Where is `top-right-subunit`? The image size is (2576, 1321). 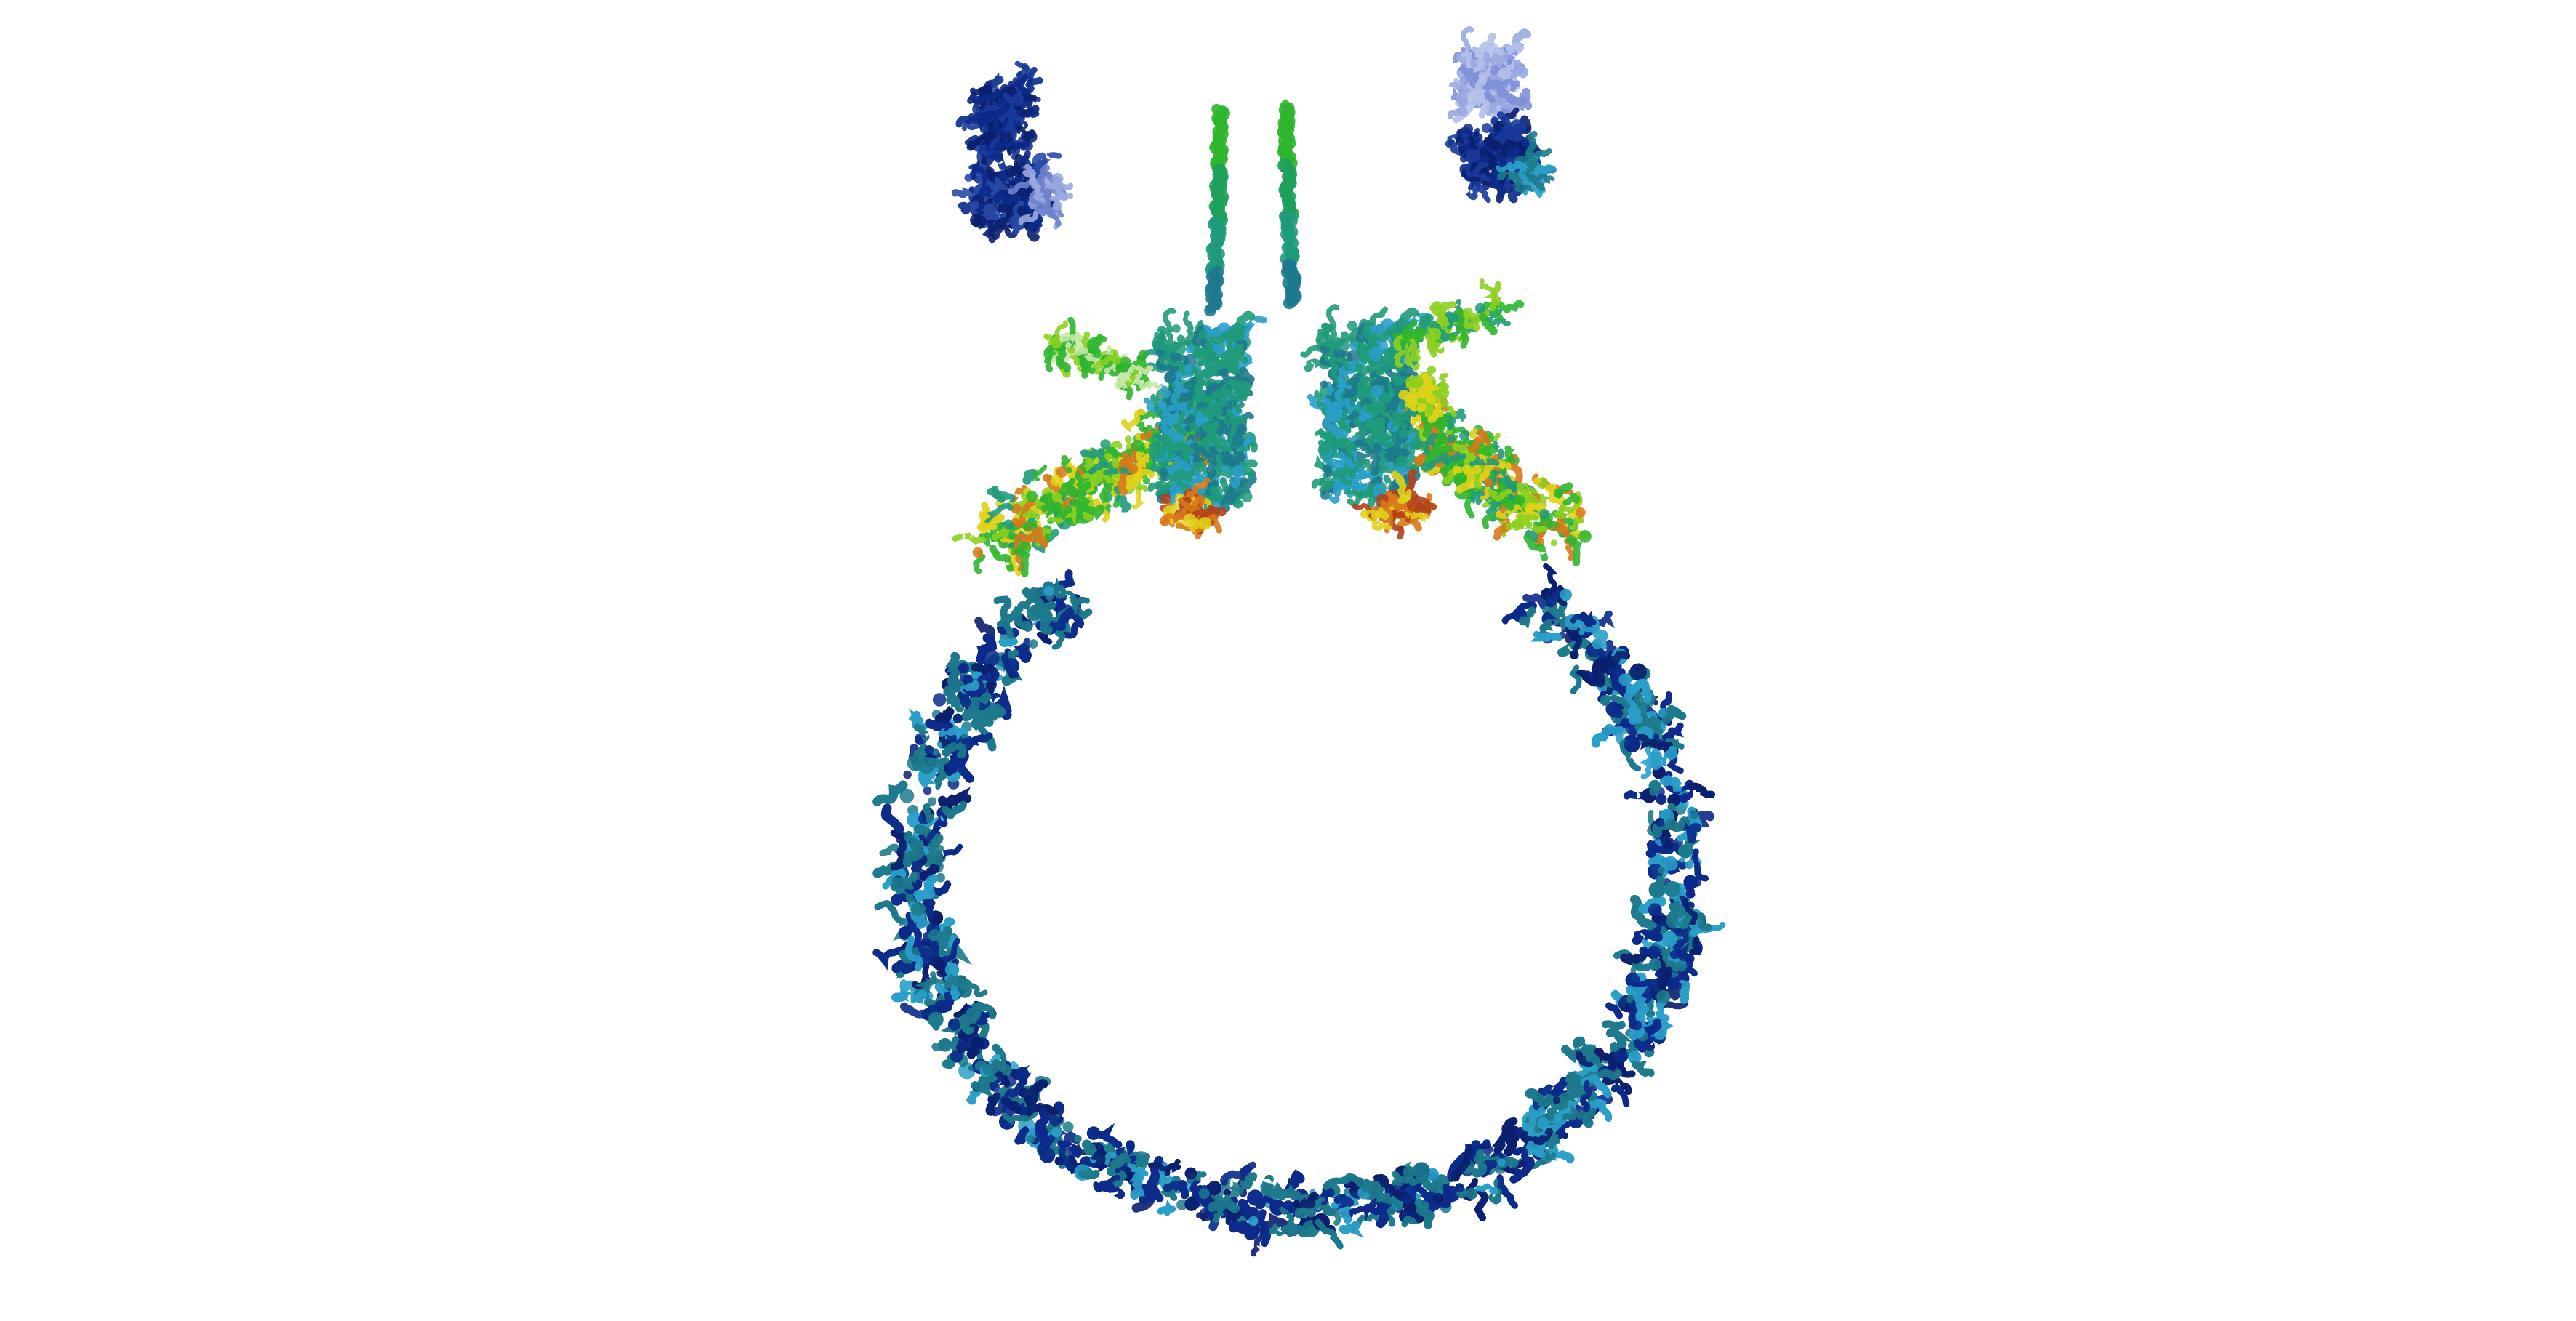
top-right-subunit is located at coordinates (1501, 115).